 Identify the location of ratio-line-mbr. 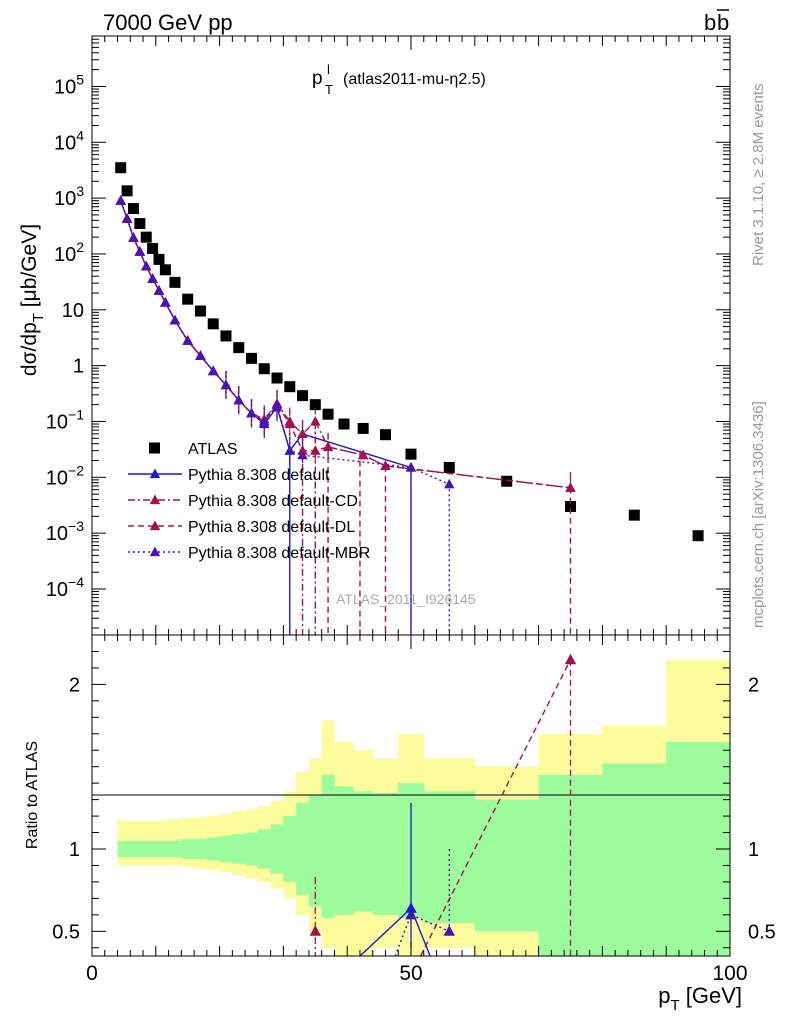
(422, 935).